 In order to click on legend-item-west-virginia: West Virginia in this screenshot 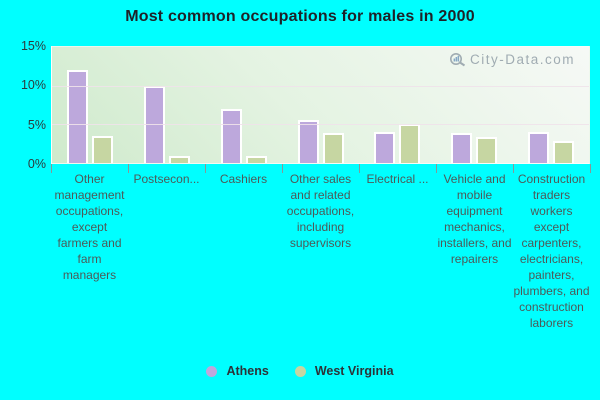, I will do `click(344, 371)`.